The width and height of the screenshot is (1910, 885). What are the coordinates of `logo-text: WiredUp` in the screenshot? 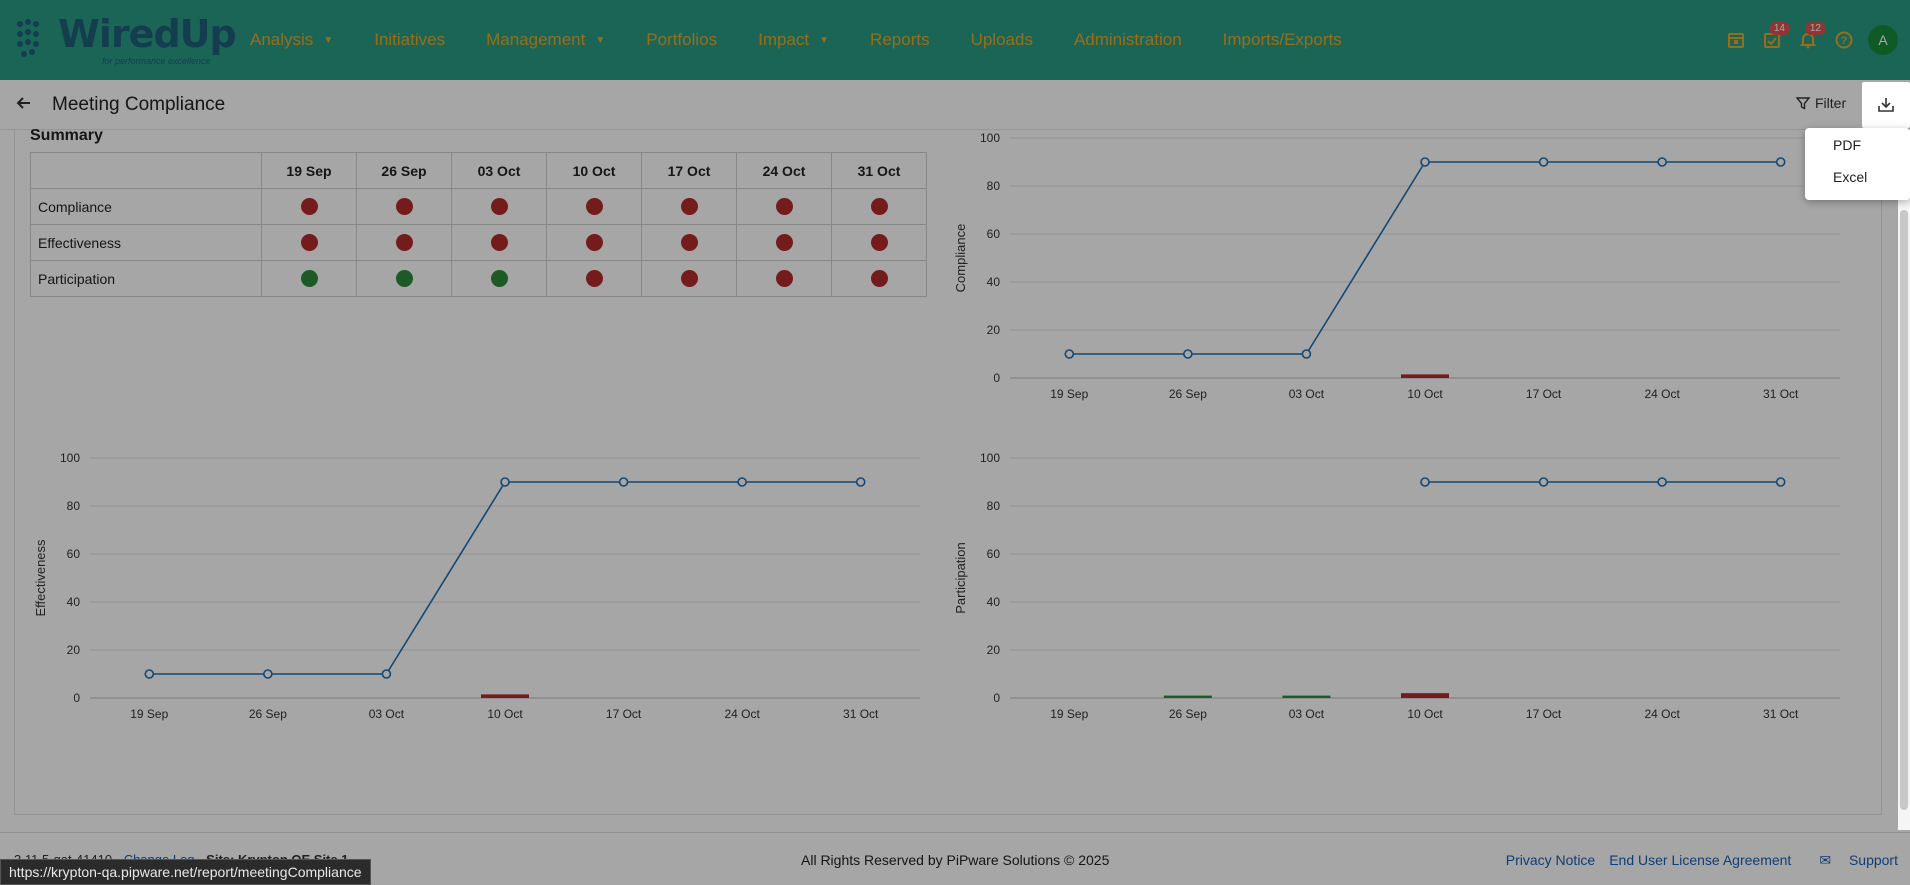 It's located at (147, 34).